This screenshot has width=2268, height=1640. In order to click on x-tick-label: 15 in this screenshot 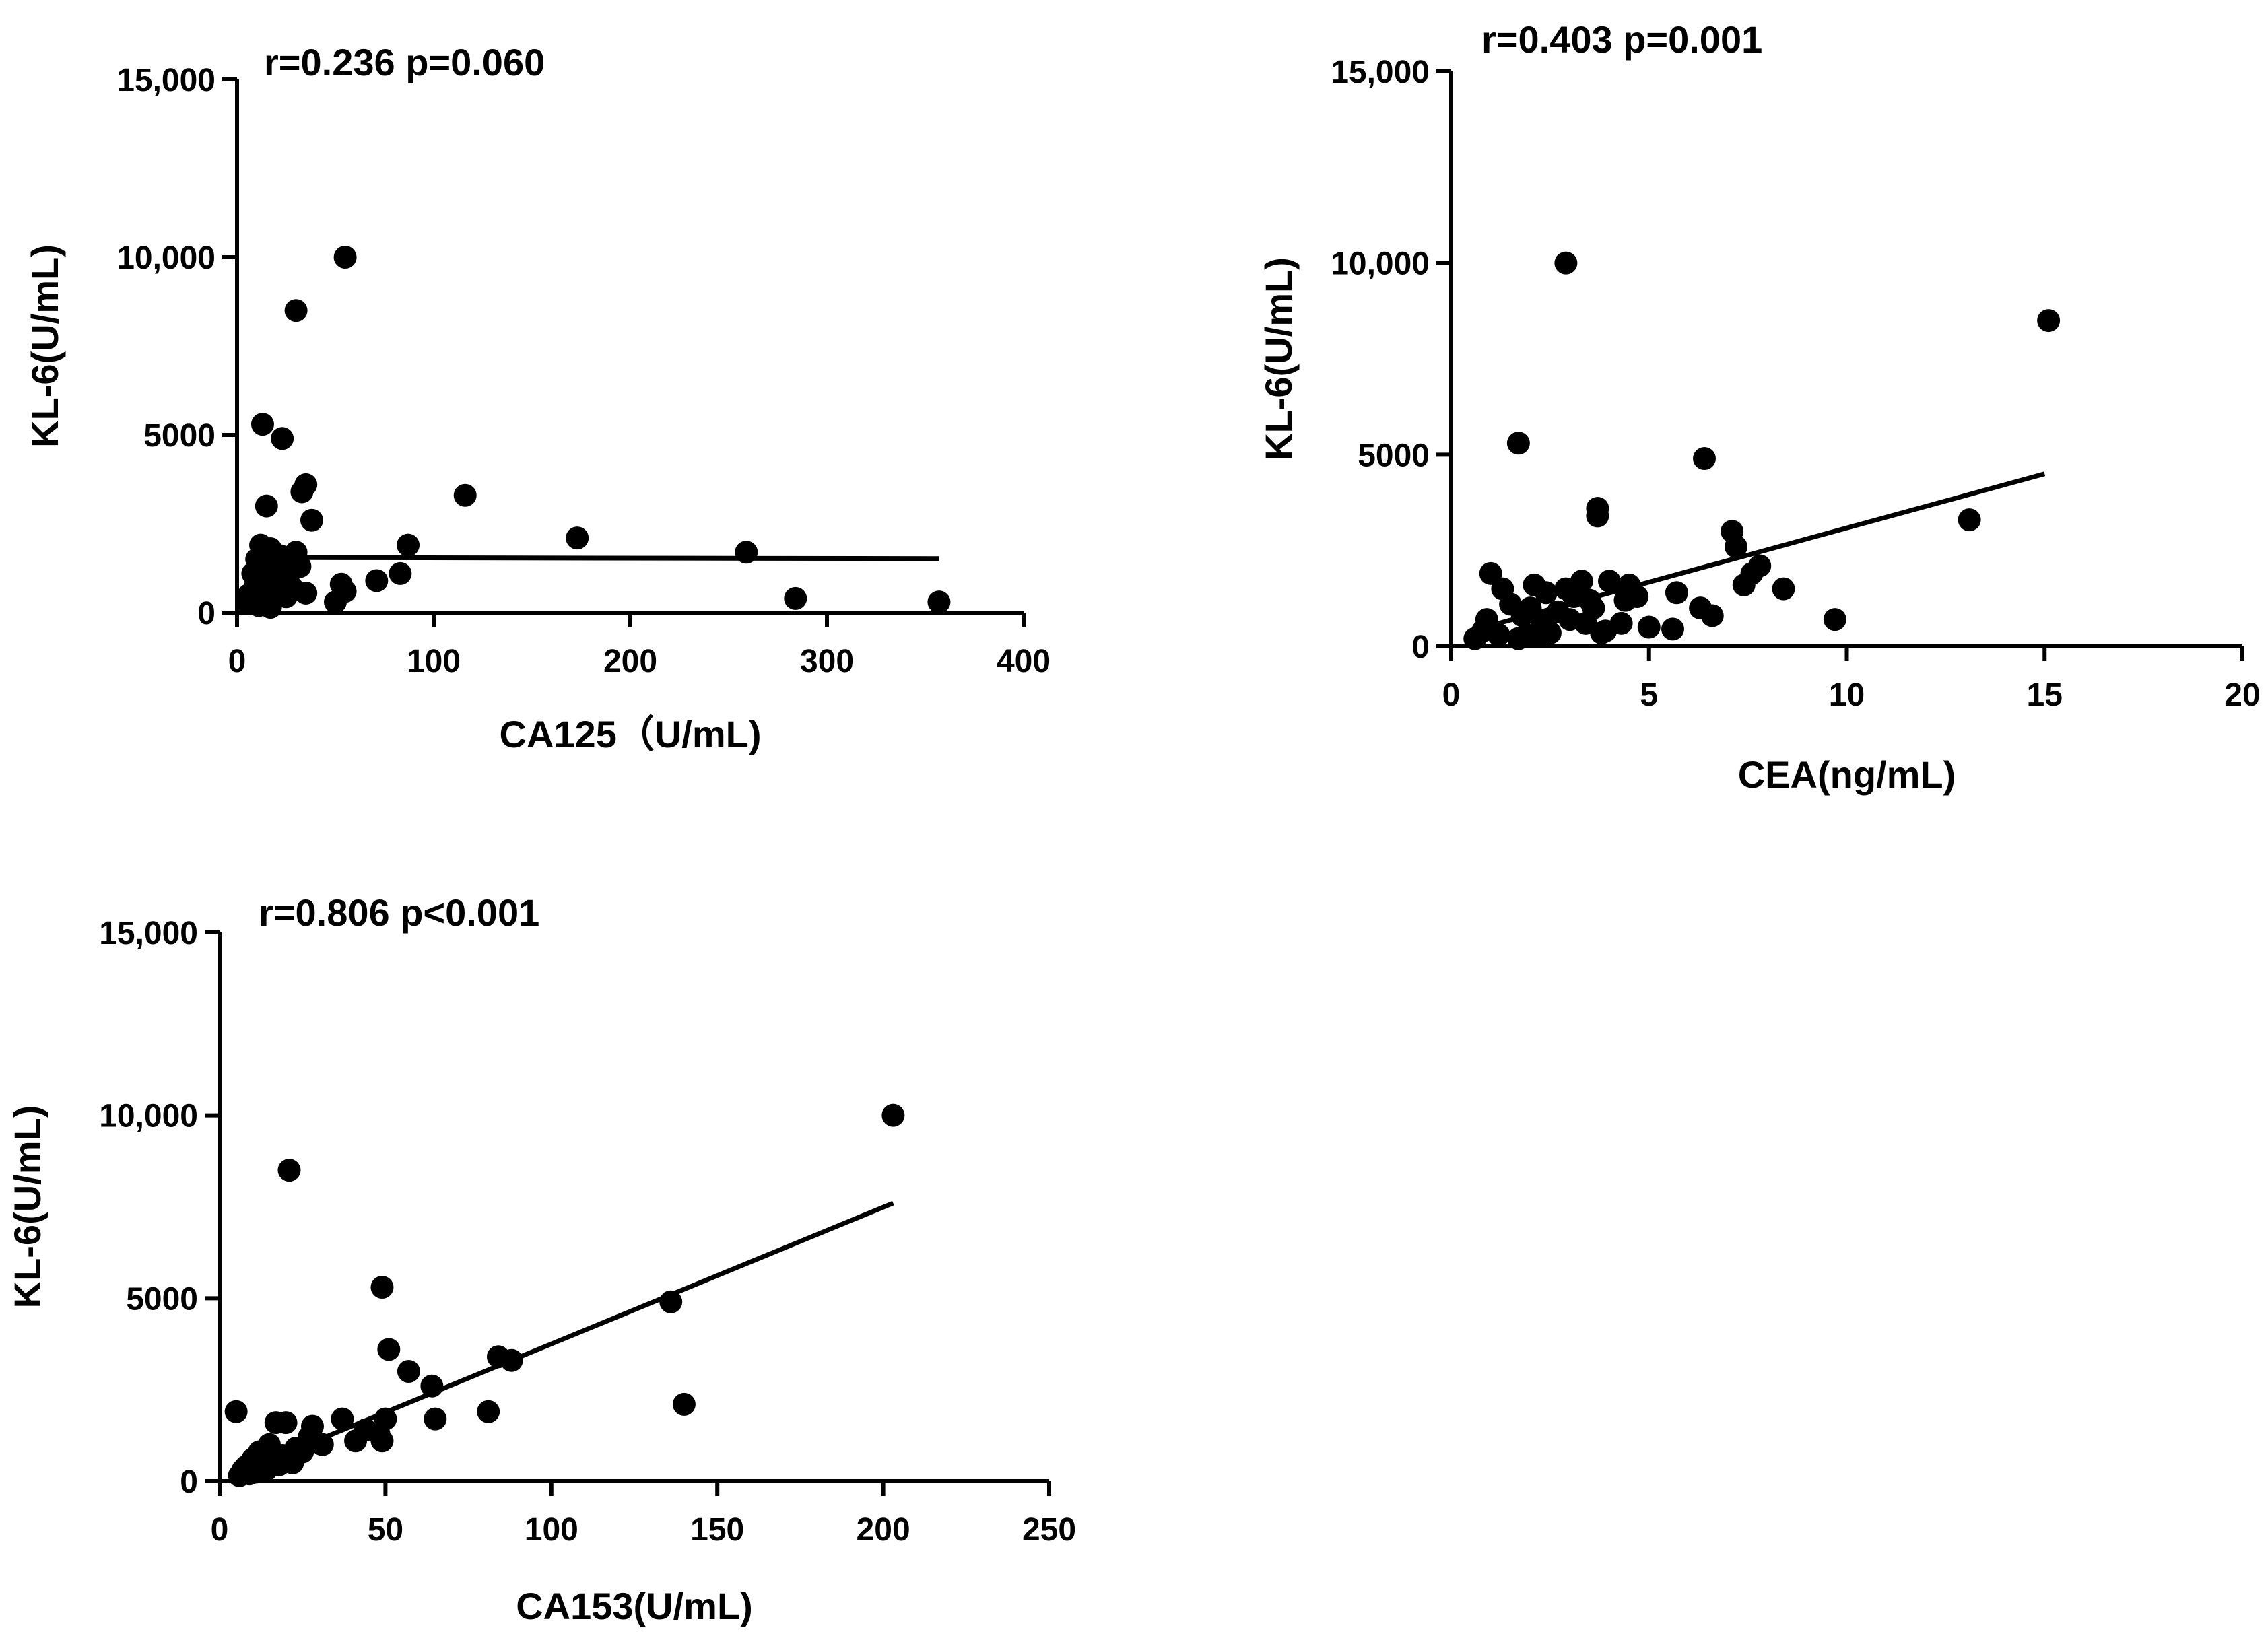, I will do `click(2045, 695)`.